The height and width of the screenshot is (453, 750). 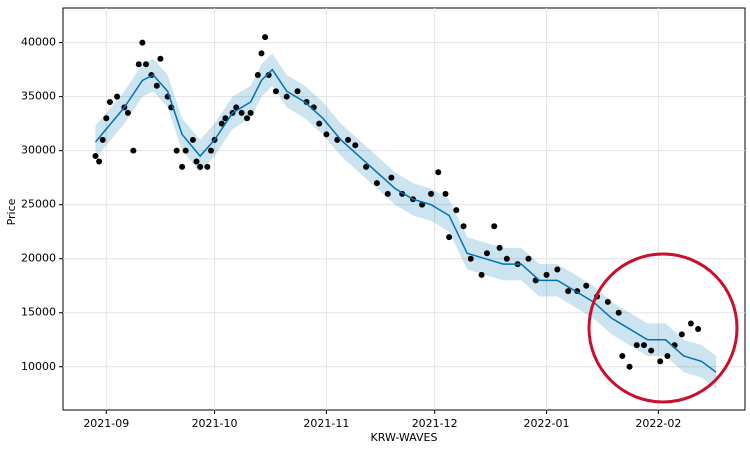 What do you see at coordinates (38, 42) in the screenshot?
I see `y-tick-label: 40000` at bounding box center [38, 42].